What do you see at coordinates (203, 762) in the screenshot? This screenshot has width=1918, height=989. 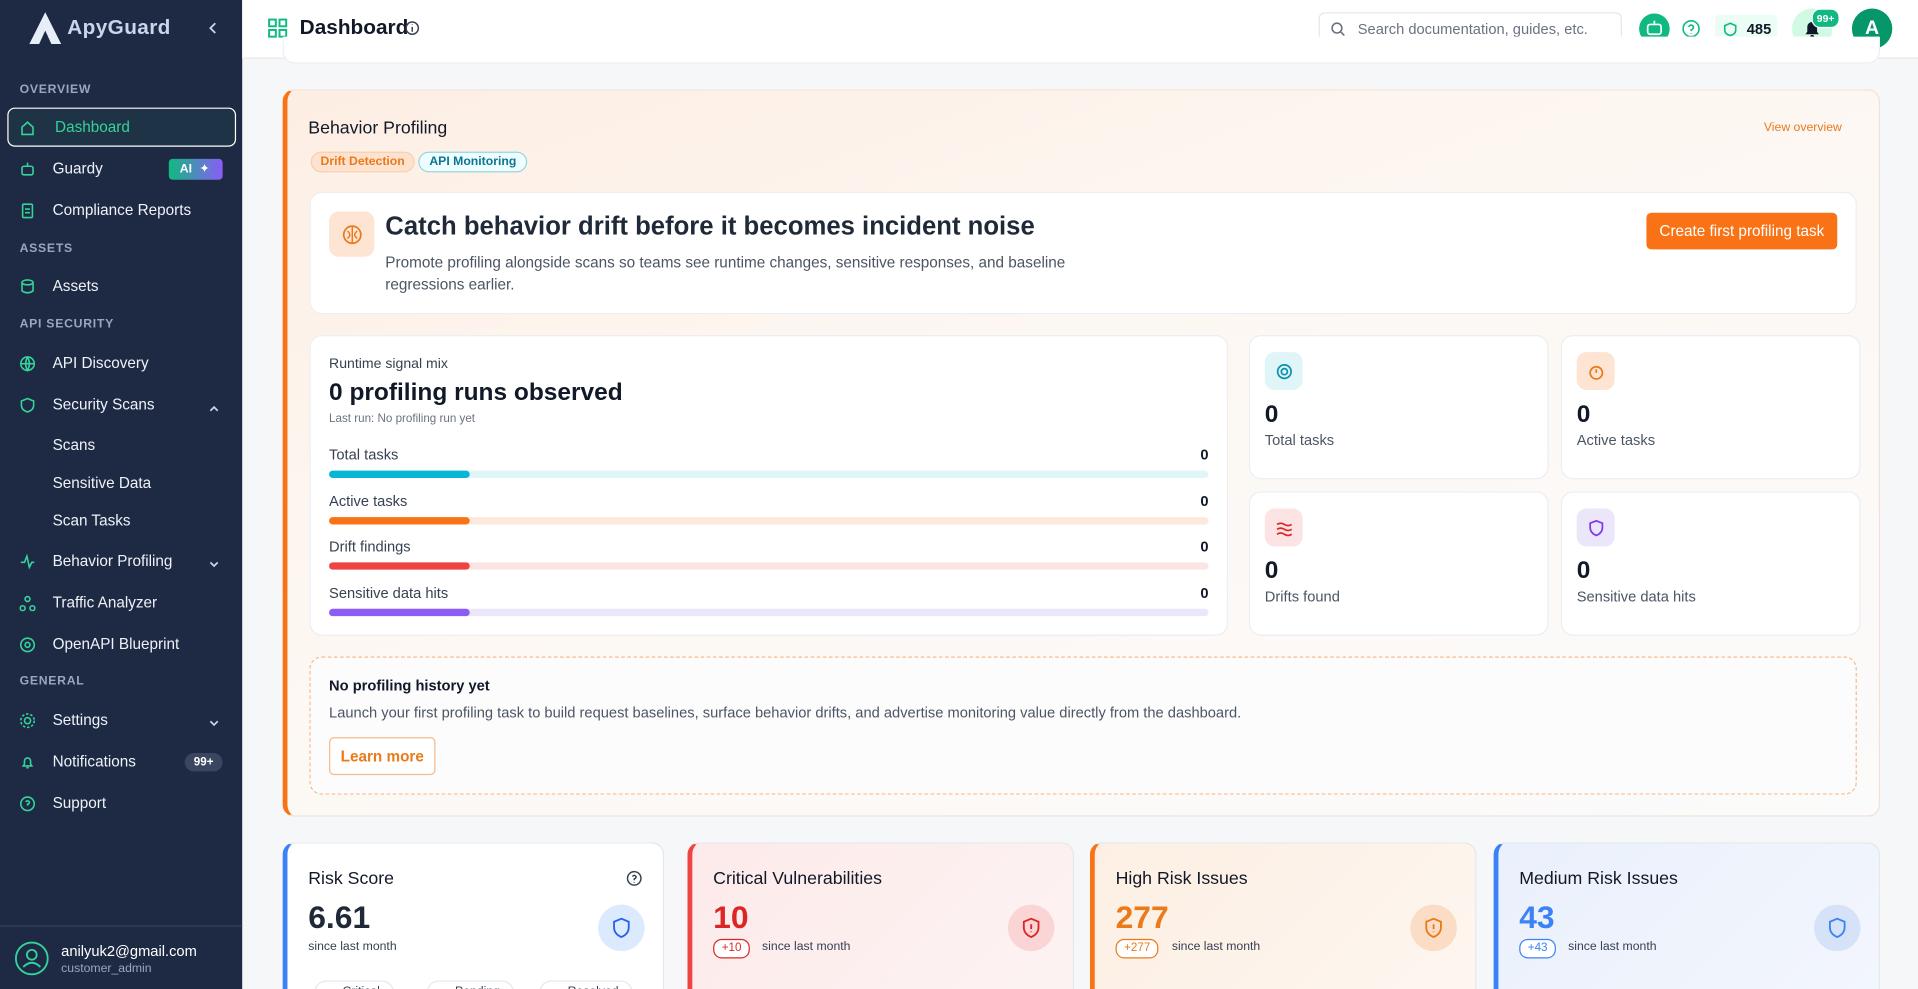 I see `count-badge: 99+` at bounding box center [203, 762].